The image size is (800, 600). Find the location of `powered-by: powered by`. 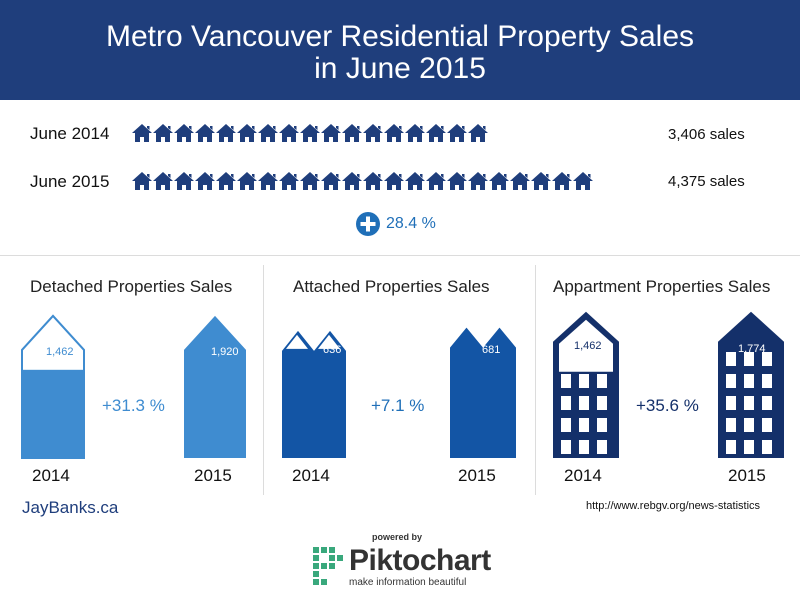

powered-by: powered by is located at coordinates (397, 537).